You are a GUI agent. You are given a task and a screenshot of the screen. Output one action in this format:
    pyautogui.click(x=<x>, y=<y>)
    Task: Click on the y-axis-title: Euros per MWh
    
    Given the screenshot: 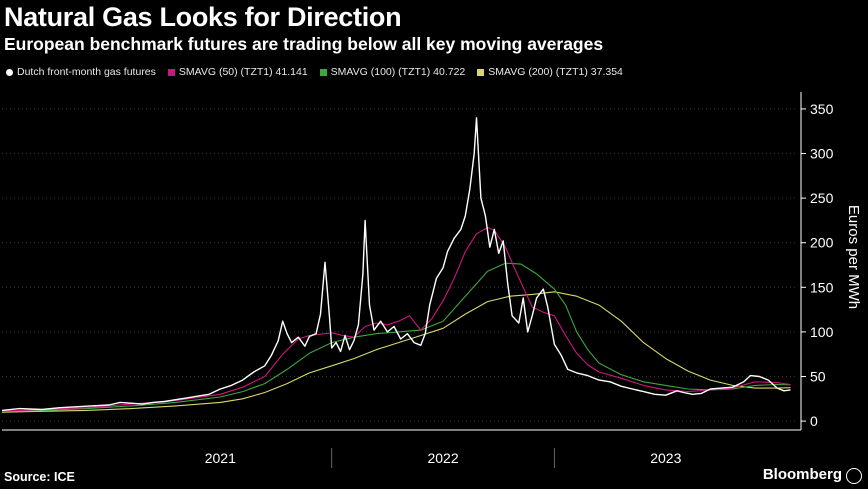 What is the action you would take?
    pyautogui.click(x=853, y=257)
    